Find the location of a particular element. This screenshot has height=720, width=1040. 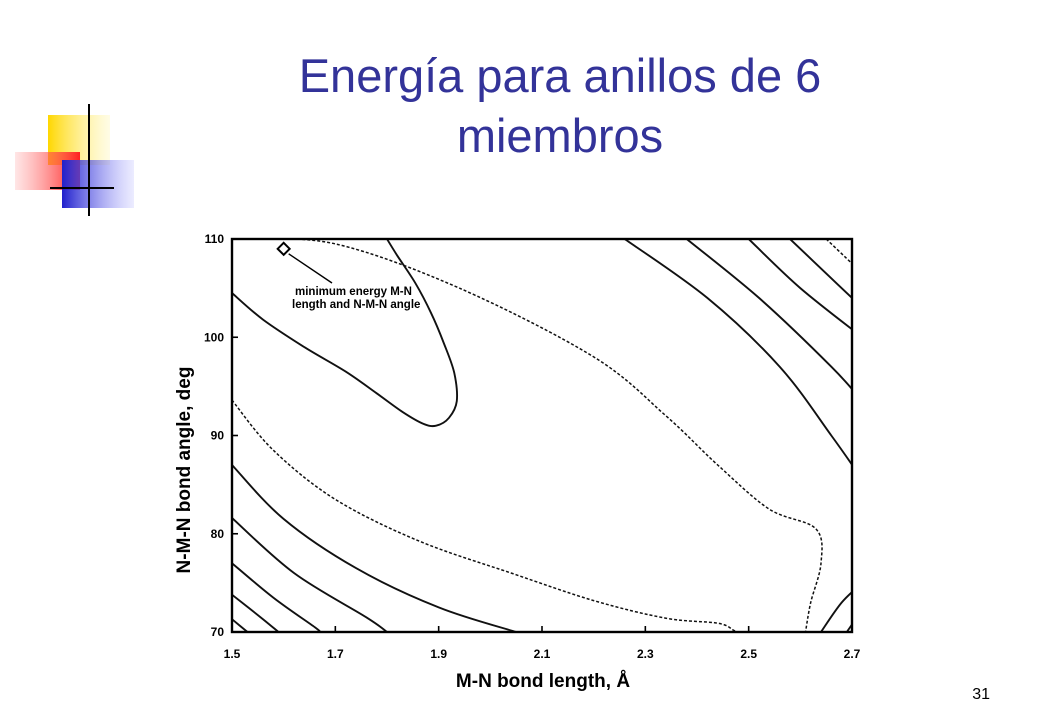

y-tick-label: 80 is located at coordinates (218, 534).